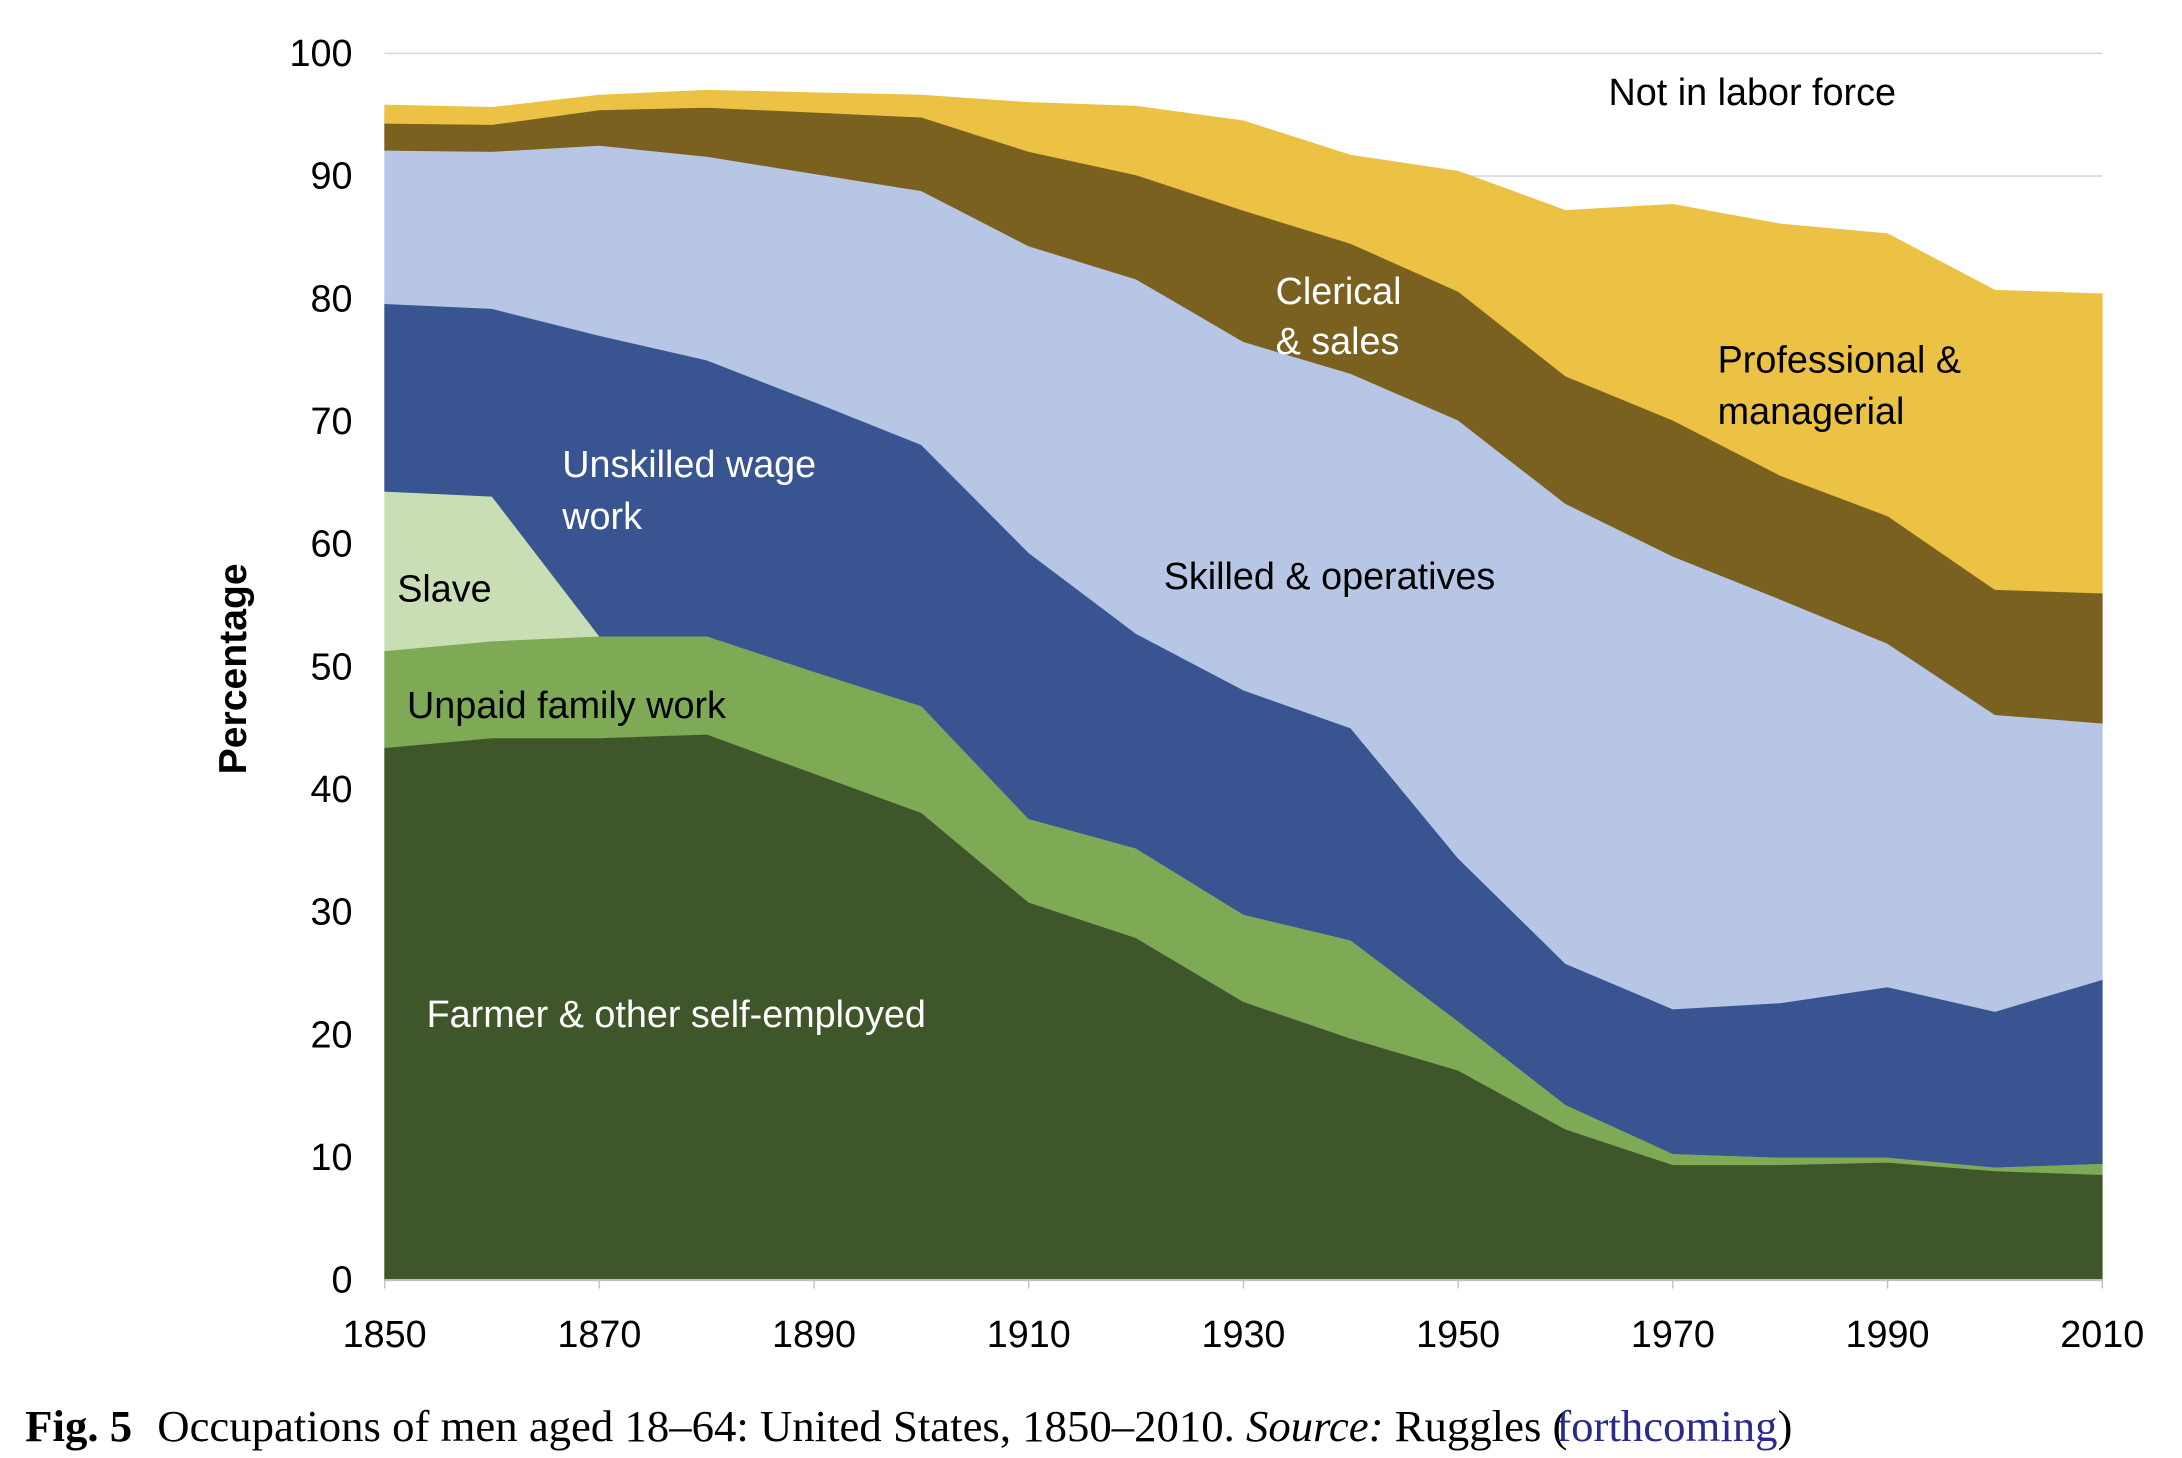 Image resolution: width=2182 pixels, height=1458 pixels. What do you see at coordinates (1330, 577) in the screenshot?
I see `label-skilled: Skilled & operatives` at bounding box center [1330, 577].